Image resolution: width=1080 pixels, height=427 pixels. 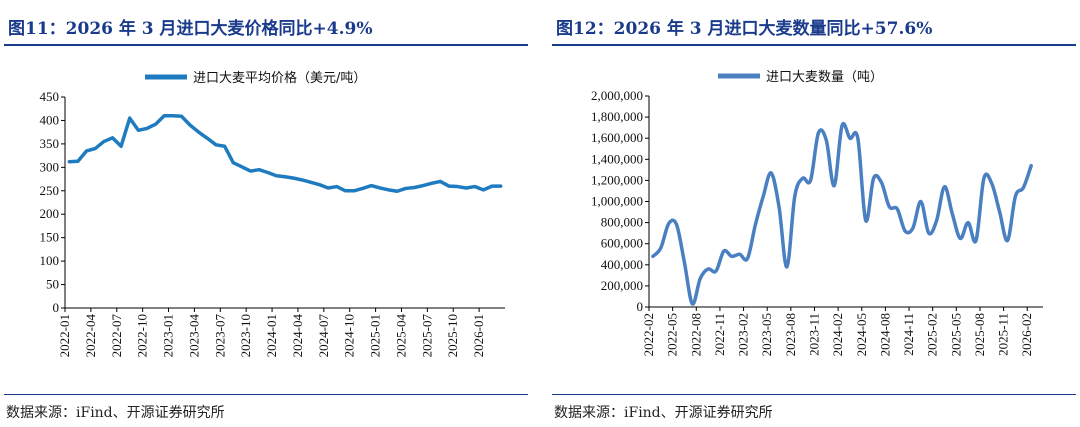 I want to click on y-tick-label: 400,000, so click(x=622, y=264).